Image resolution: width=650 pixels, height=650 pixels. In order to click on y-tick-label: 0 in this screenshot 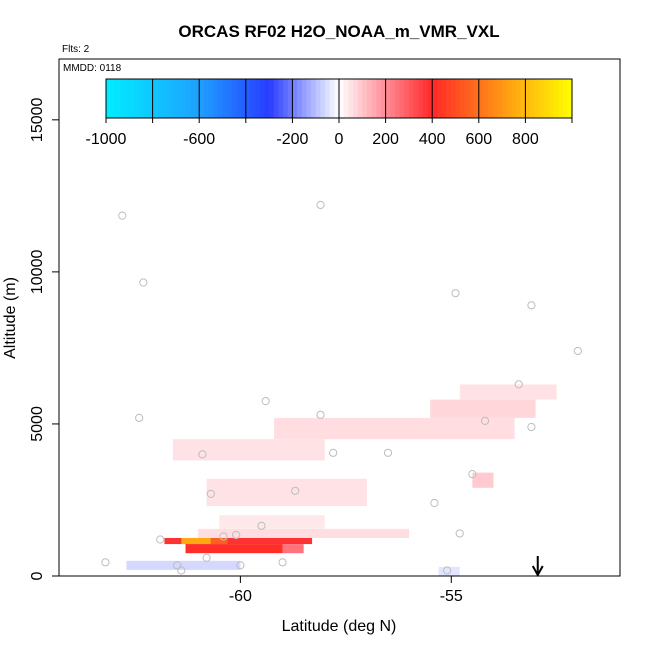, I will do `click(37, 575)`.